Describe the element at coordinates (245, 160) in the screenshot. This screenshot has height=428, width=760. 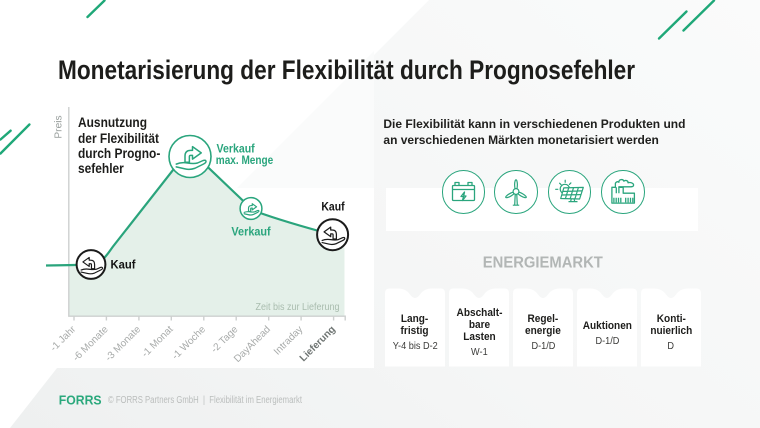
I see `svg-text: max. Menge` at that location.